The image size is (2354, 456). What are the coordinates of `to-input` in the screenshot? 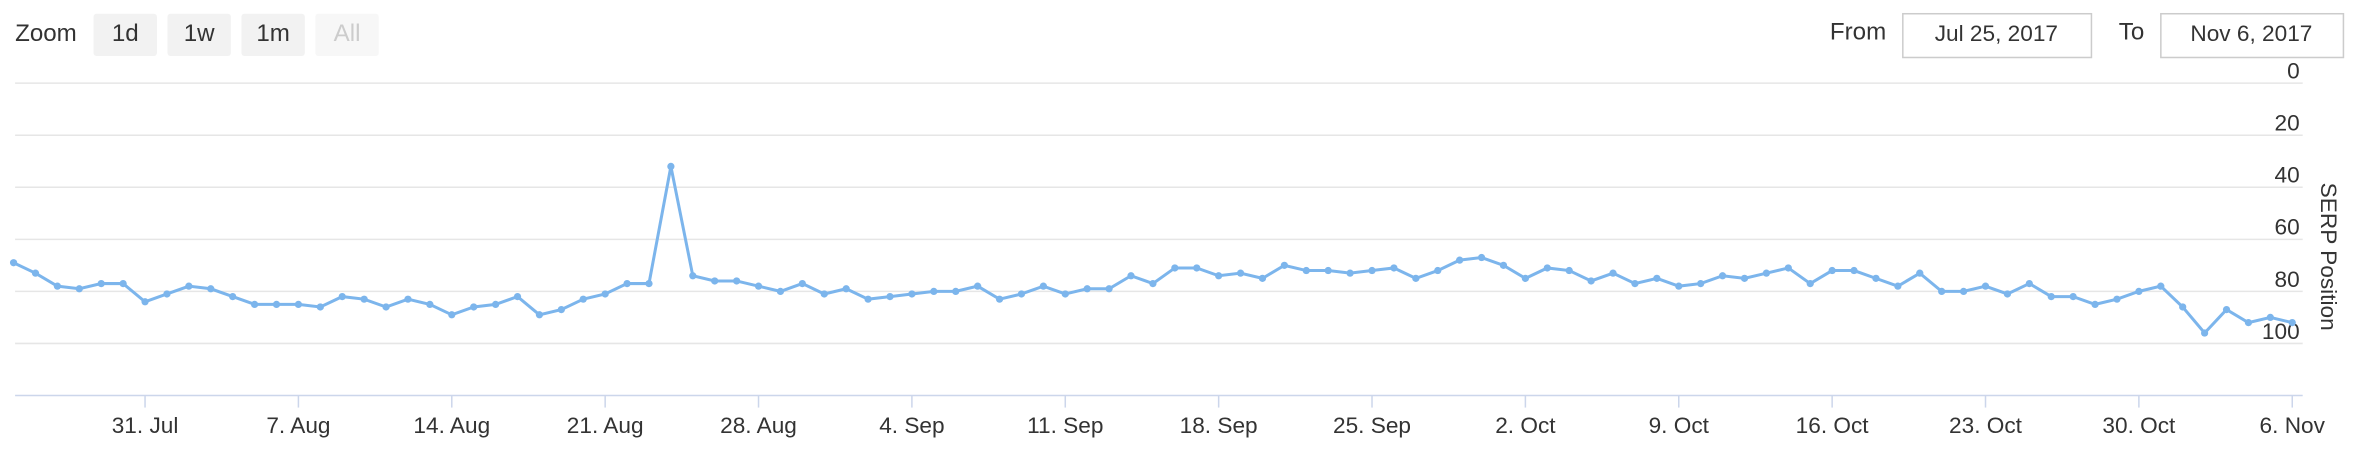 It's located at (2252, 35).